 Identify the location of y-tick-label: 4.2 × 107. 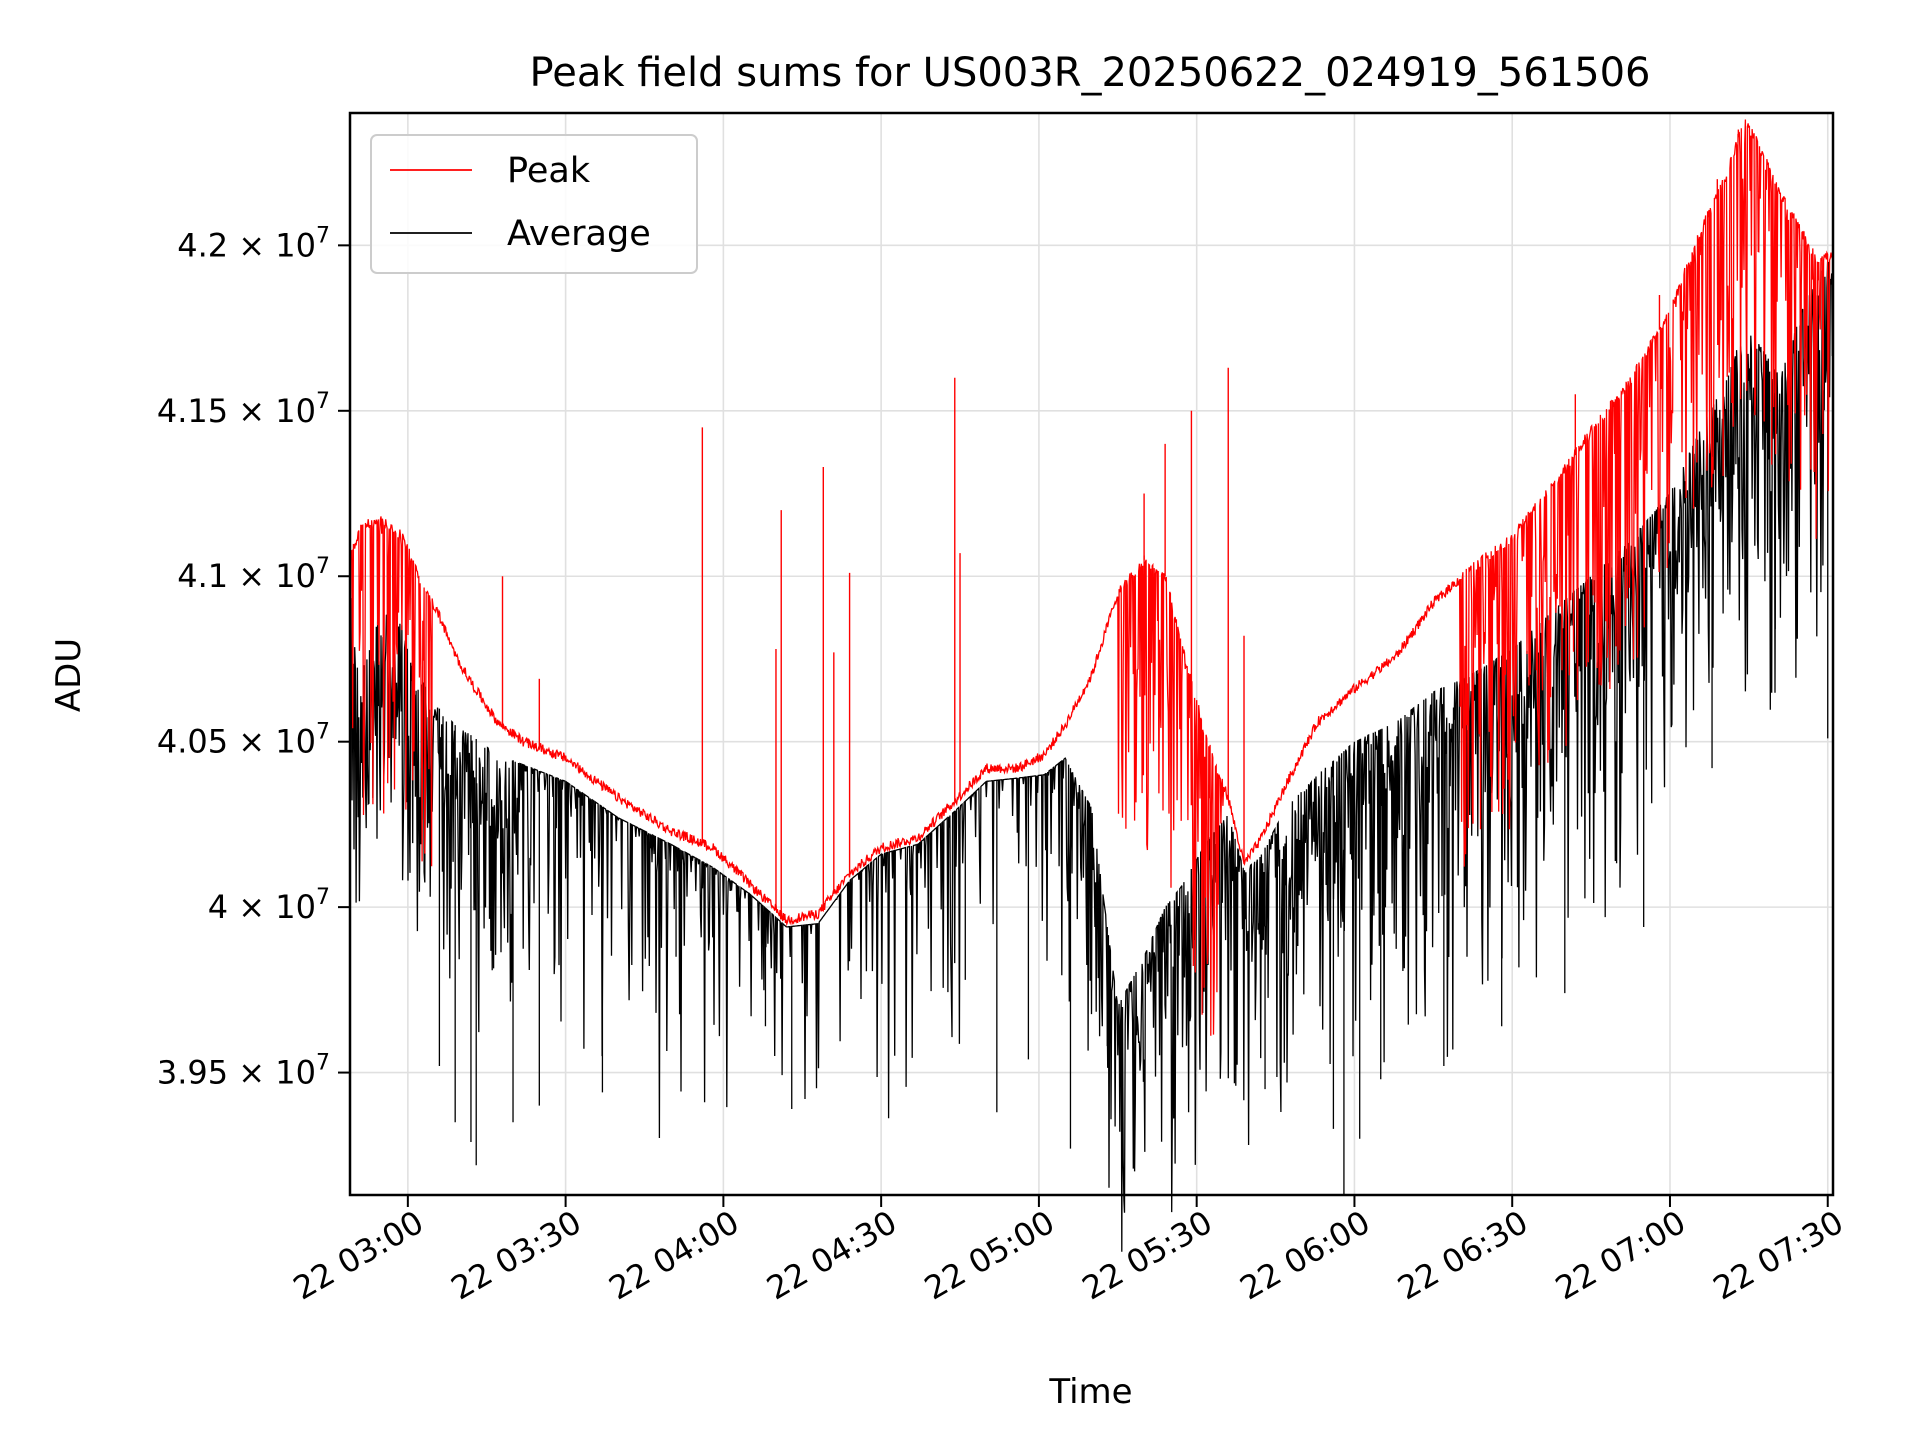
(253, 243).